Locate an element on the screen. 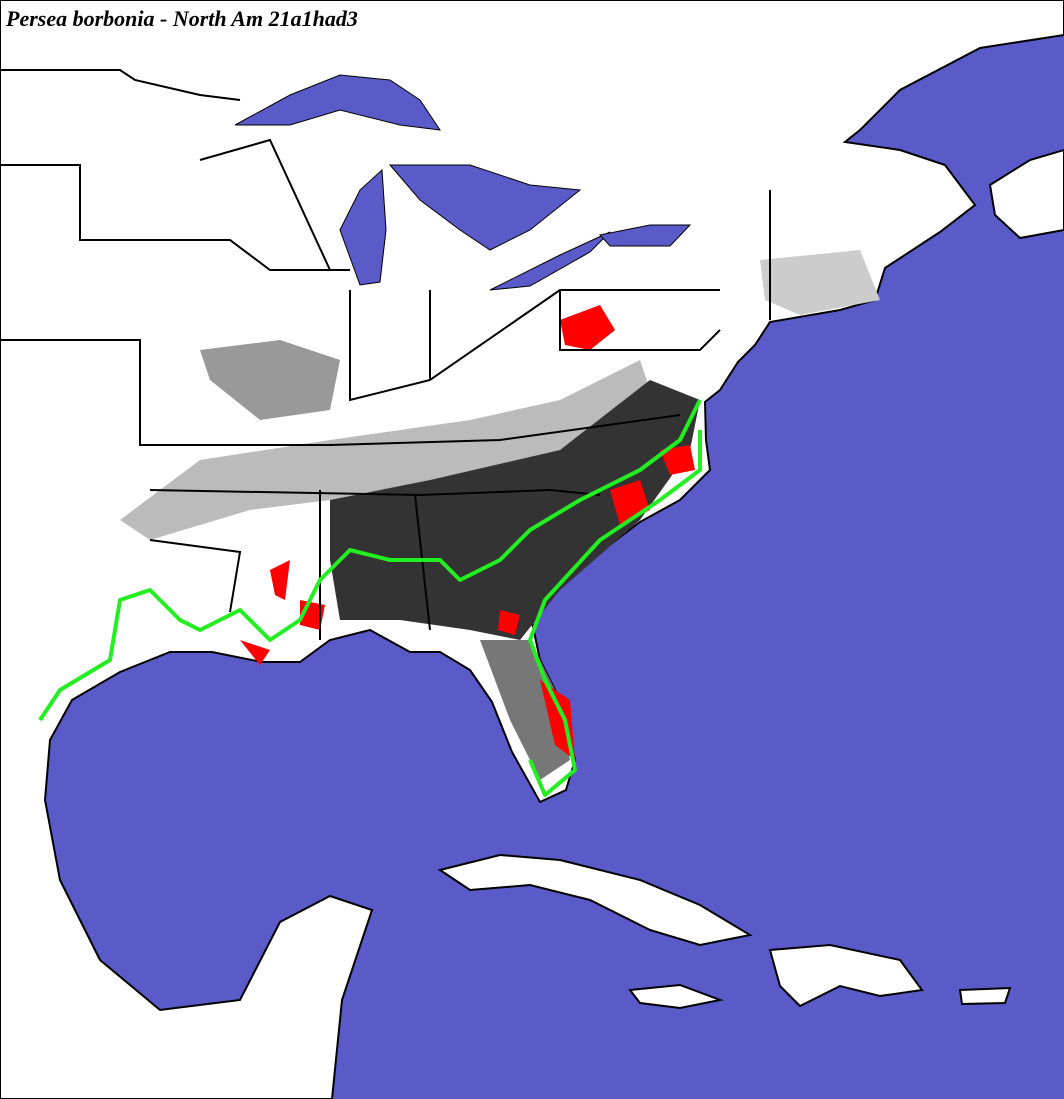 The height and width of the screenshot is (1099, 1064). cuba is located at coordinates (595, 900).